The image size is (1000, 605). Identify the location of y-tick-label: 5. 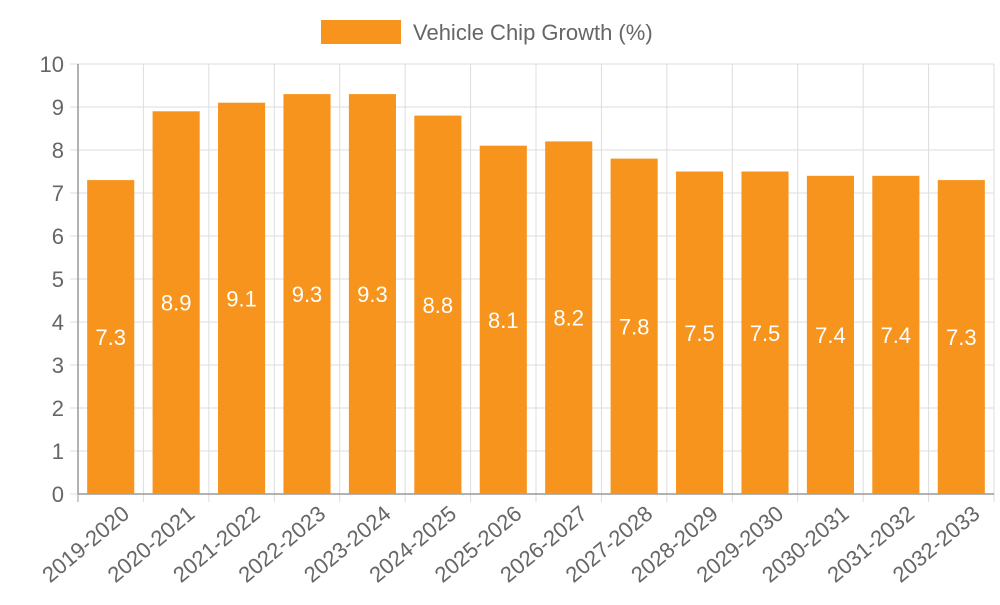
(58, 279).